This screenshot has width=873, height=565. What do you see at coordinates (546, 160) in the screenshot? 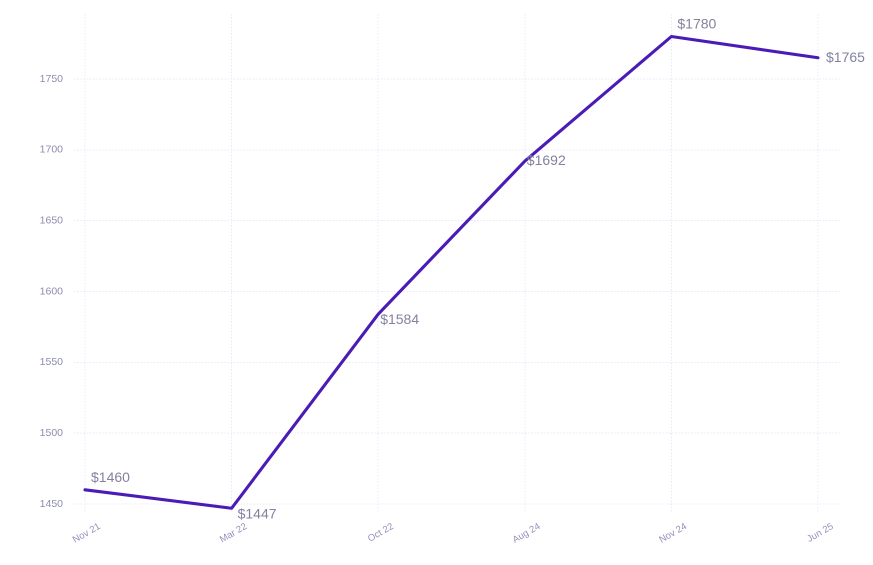
I see `data-point-label: $1692` at bounding box center [546, 160].